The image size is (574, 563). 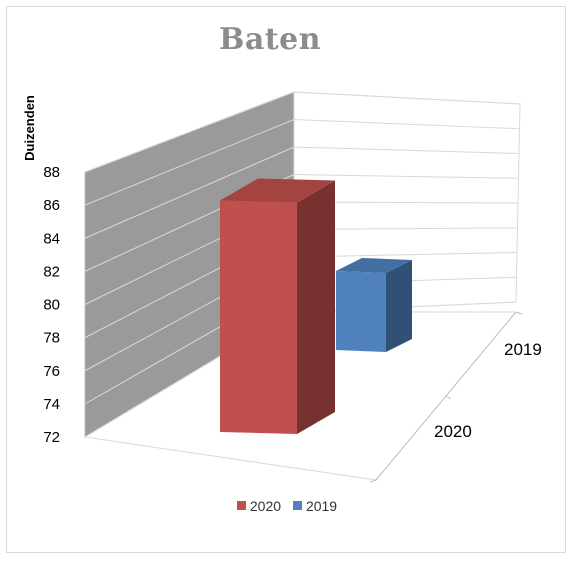 I want to click on bar-2020-front, so click(x=258, y=317).